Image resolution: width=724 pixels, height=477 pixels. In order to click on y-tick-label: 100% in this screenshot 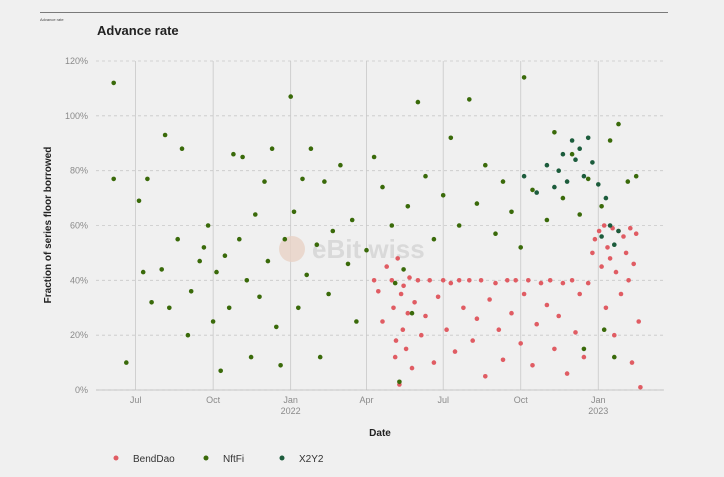, I will do `click(76, 116)`.